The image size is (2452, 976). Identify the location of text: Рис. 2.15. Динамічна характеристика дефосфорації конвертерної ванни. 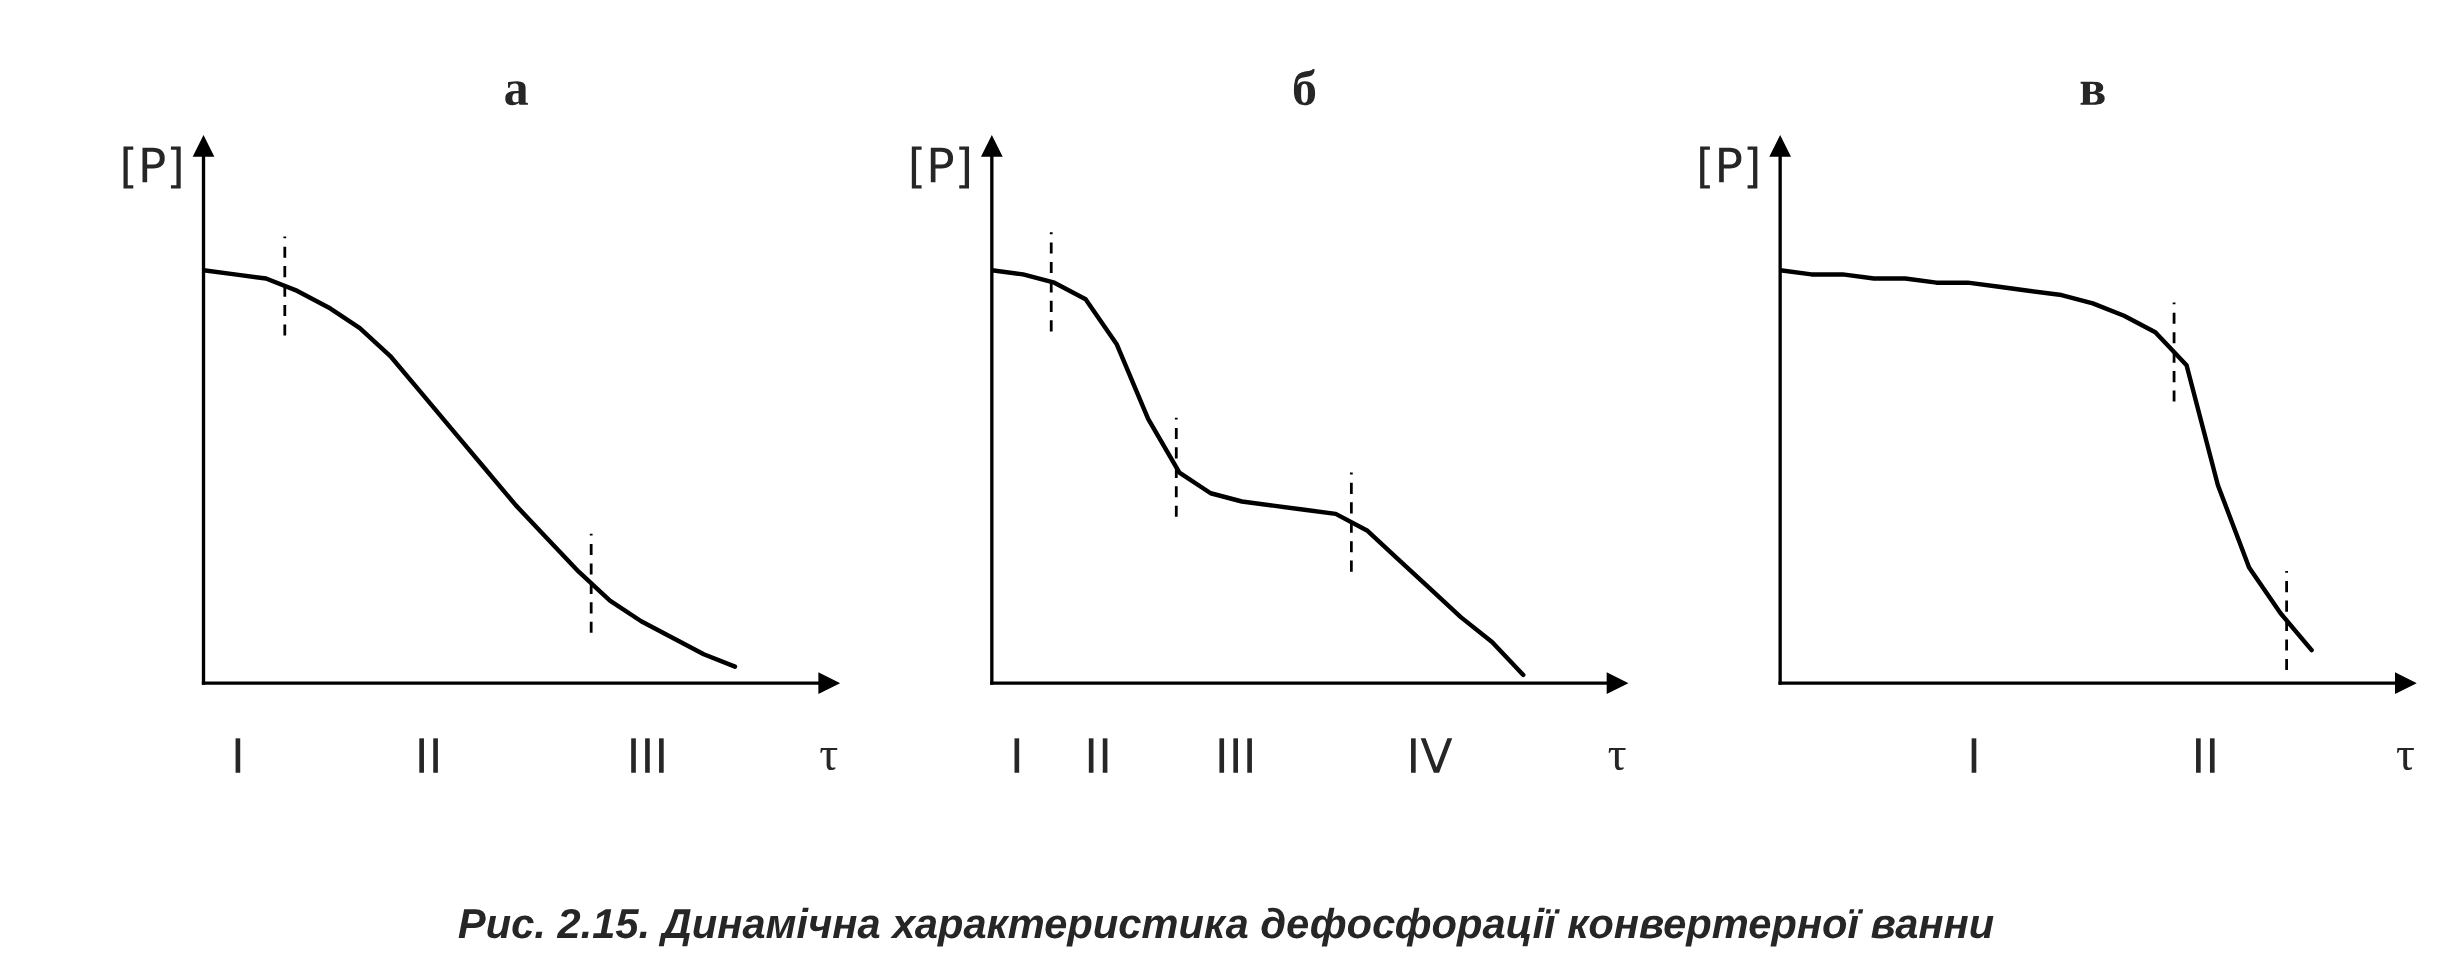
(1226, 927).